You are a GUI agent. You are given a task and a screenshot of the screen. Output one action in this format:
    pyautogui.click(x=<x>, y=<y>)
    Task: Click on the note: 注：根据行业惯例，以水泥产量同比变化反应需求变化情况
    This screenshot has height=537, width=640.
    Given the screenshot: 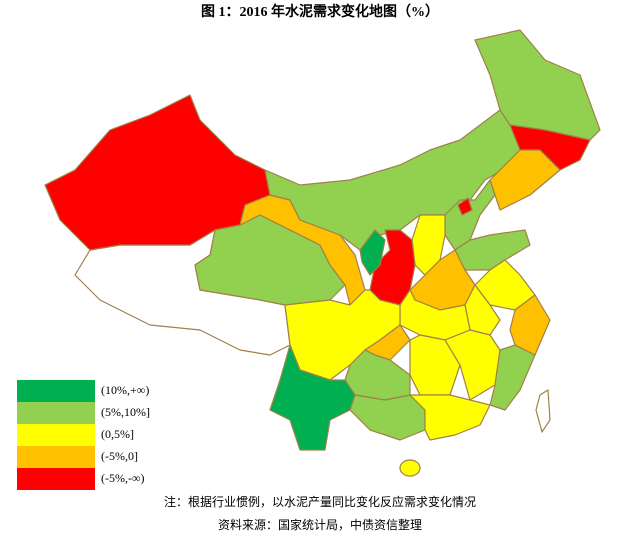 What is the action you would take?
    pyautogui.click(x=320, y=501)
    